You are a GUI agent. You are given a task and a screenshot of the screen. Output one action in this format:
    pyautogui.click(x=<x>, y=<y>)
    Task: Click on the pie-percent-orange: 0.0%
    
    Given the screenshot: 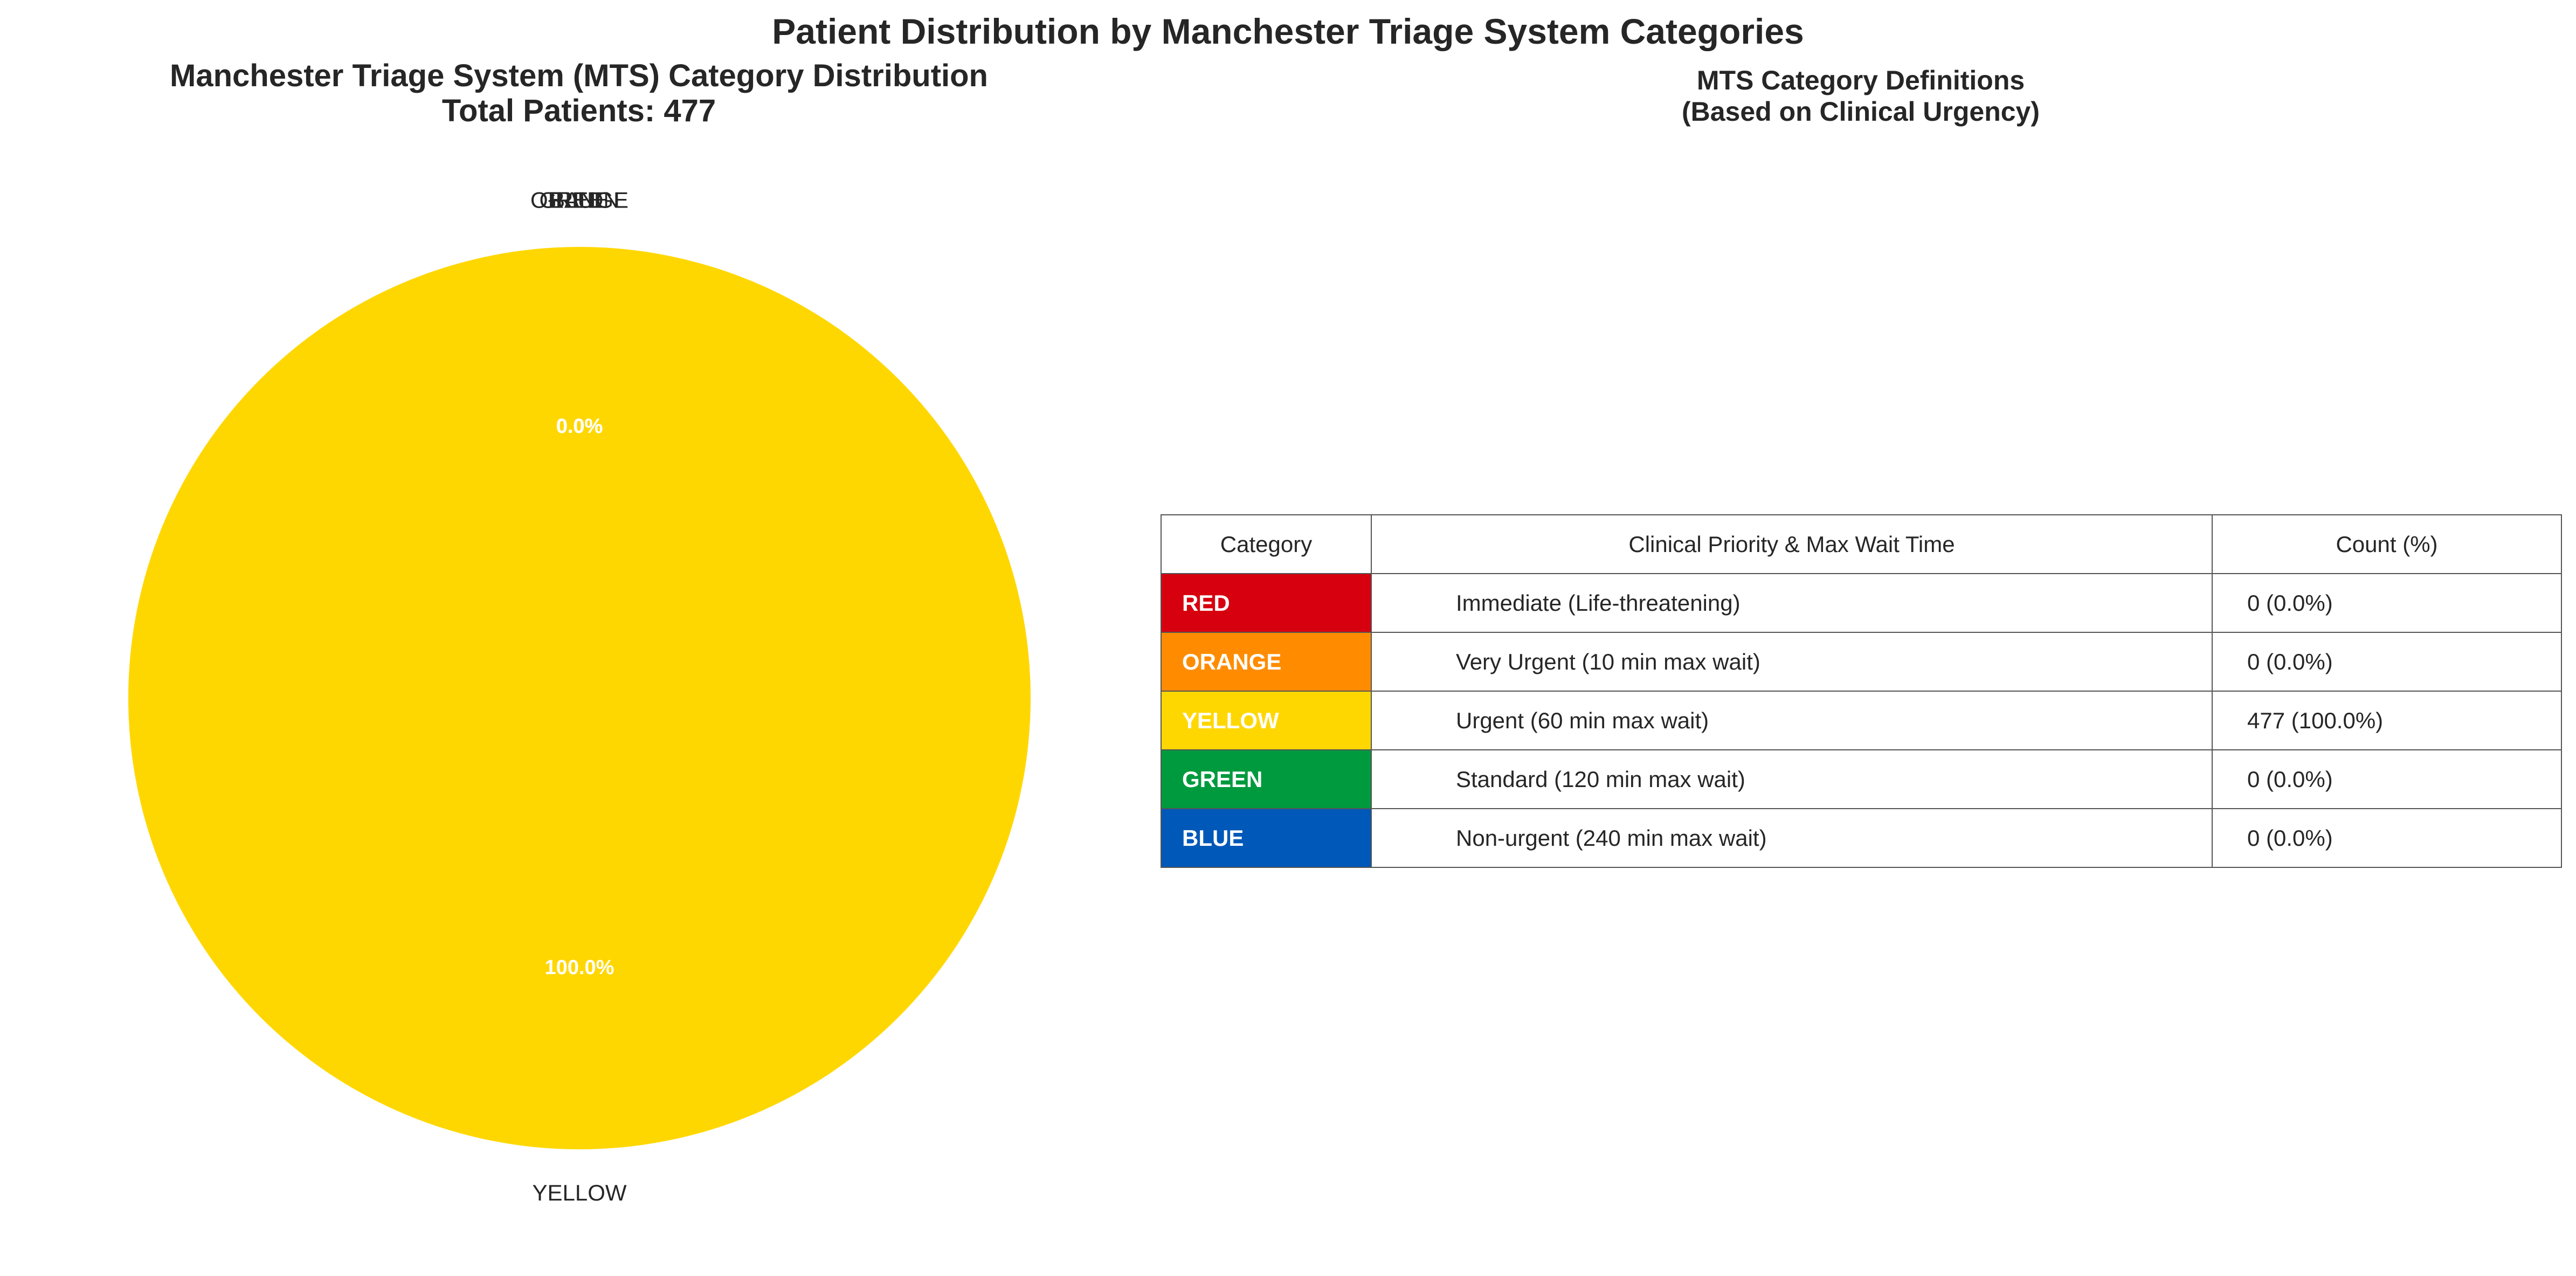 What is the action you would take?
    pyautogui.click(x=579, y=426)
    